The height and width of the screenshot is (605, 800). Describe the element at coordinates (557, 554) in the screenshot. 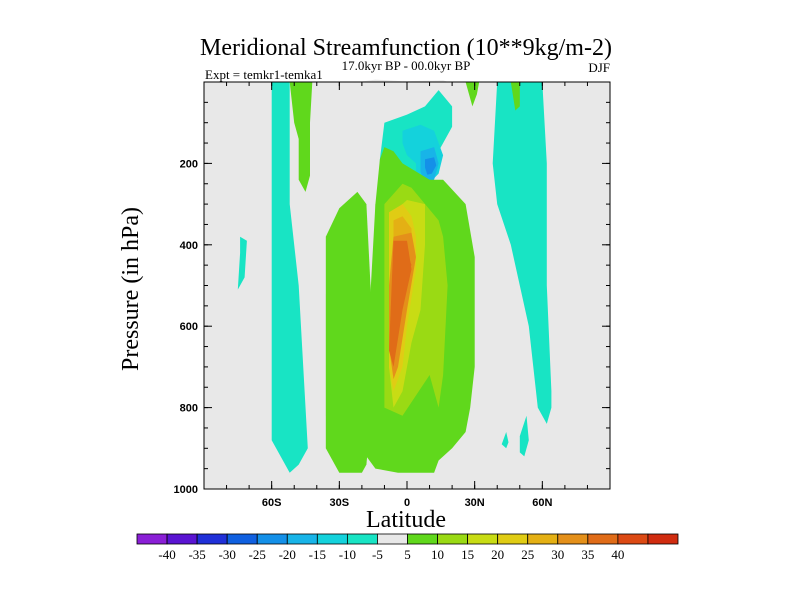

I see `colorbar-label: 30` at that location.